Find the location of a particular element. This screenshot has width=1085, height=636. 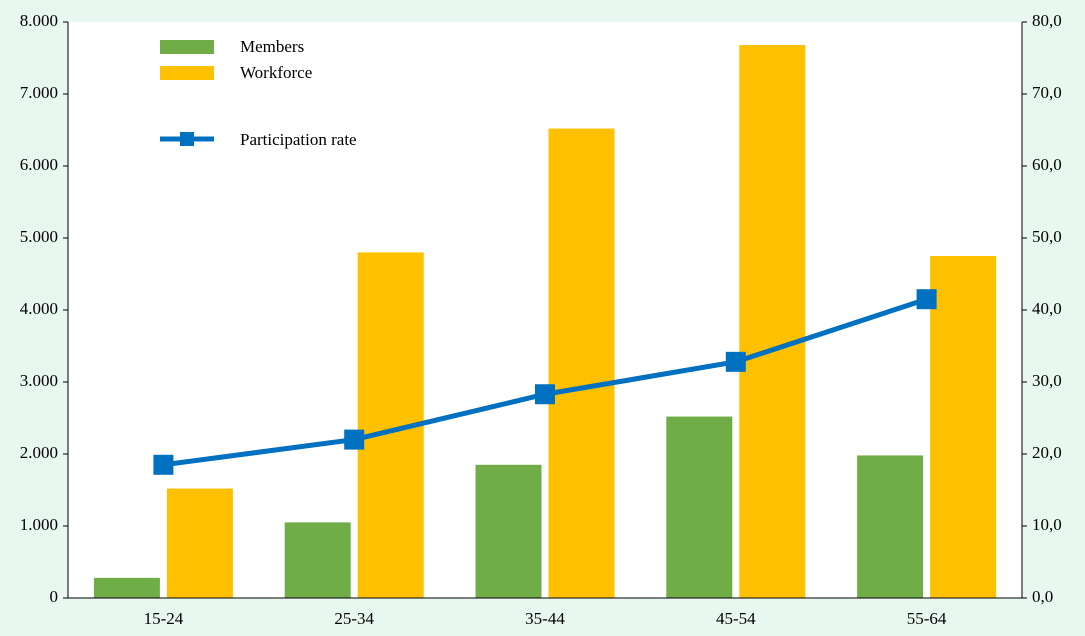

y-tick-label: 4.000 is located at coordinates (39, 308).